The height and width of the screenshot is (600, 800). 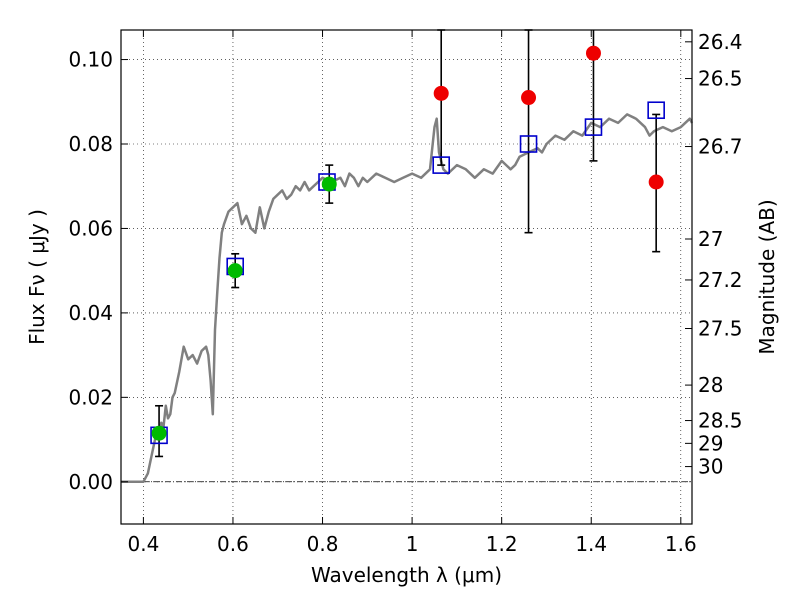 What do you see at coordinates (37, 277) in the screenshot?
I see `y-axis-label: Flux Fν ( μJy )` at bounding box center [37, 277].